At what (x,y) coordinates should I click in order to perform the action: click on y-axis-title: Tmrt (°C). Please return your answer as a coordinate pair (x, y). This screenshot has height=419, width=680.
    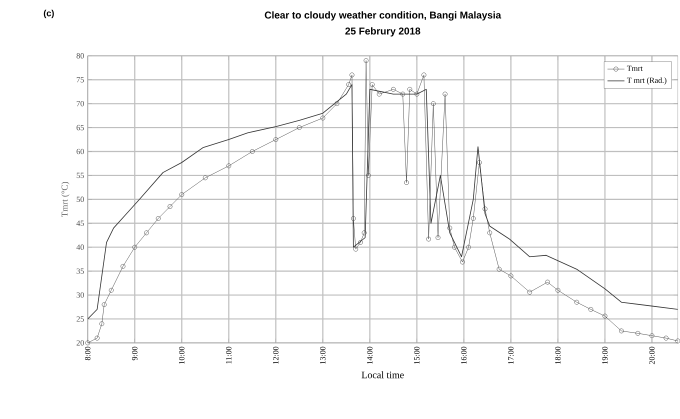
    Looking at the image, I should click on (65, 200).